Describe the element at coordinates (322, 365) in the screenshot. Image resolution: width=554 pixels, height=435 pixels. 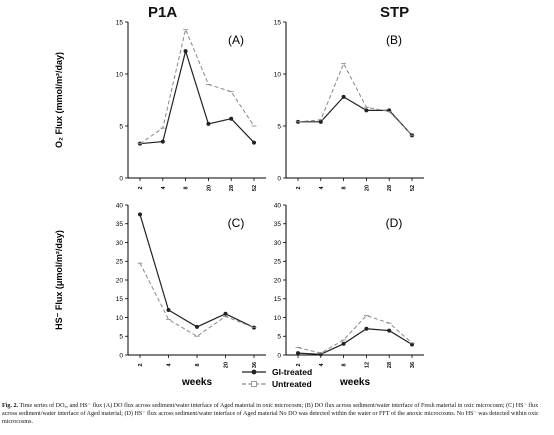
I see `panel-d-xtick-label: 4` at that location.